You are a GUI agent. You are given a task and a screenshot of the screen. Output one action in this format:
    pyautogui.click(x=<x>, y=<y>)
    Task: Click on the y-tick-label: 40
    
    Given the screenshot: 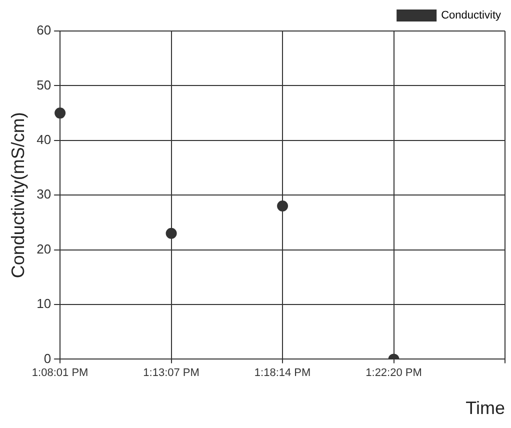 What is the action you would take?
    pyautogui.click(x=44, y=139)
    